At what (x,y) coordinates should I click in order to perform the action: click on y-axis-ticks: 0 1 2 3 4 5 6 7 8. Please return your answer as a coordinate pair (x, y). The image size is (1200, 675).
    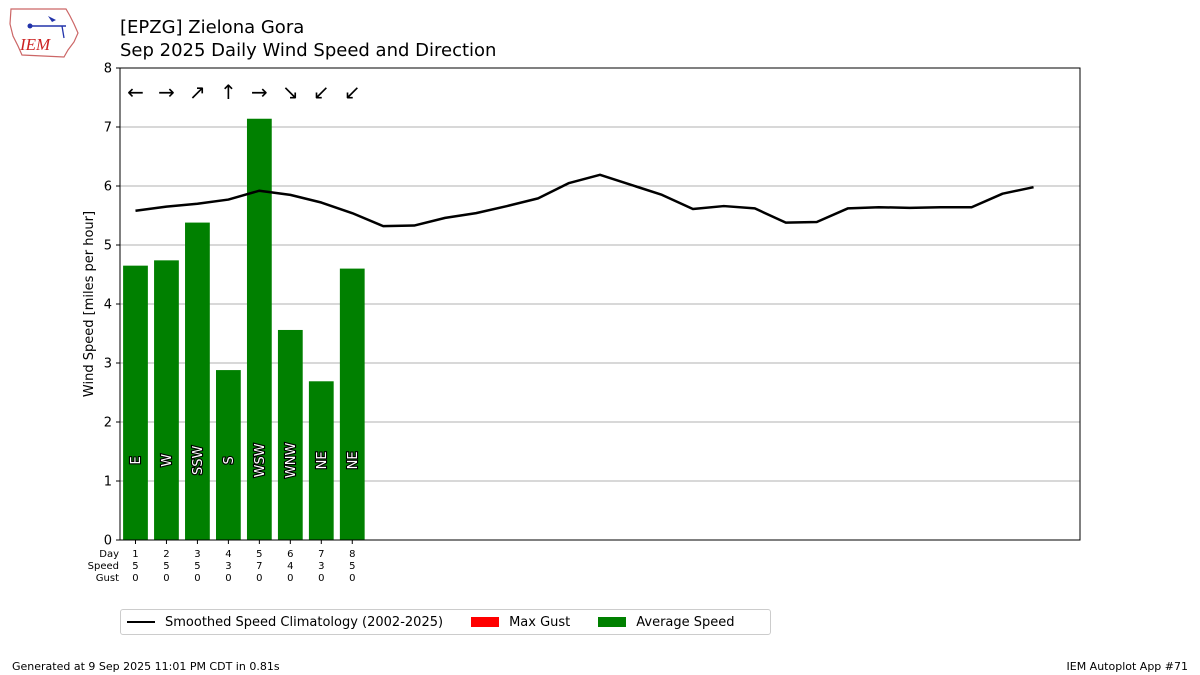
    Looking at the image, I should click on (112, 305).